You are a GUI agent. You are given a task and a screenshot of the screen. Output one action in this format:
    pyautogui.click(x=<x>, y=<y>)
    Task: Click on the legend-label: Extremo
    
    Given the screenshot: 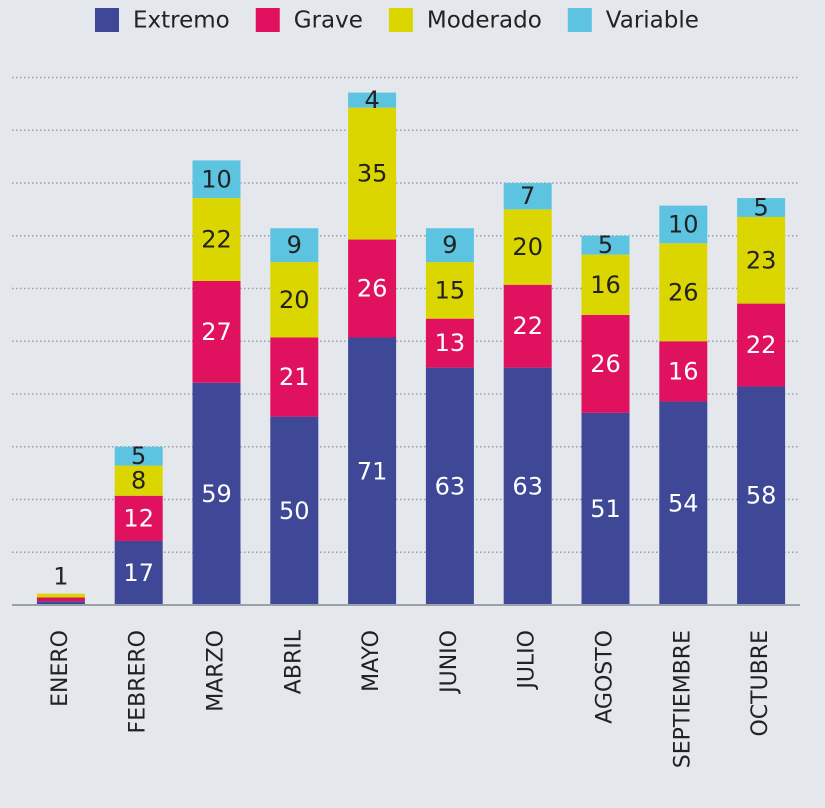 What is the action you would take?
    pyautogui.click(x=181, y=21)
    